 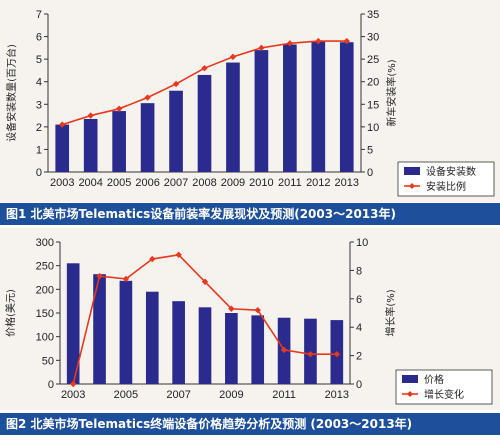 What do you see at coordinates (373, 60) in the screenshot?
I see `right-tick-label: 25` at bounding box center [373, 60].